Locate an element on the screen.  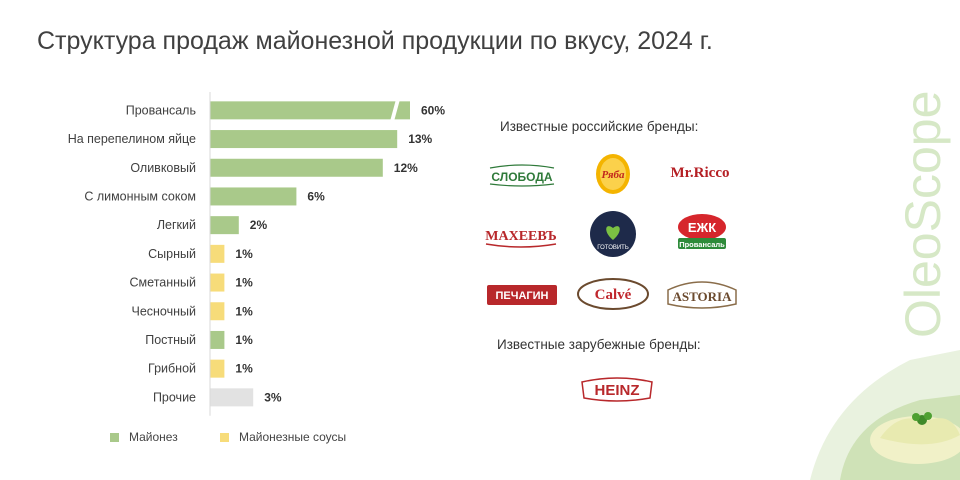
category-label: Оливковый is located at coordinates (163, 168).